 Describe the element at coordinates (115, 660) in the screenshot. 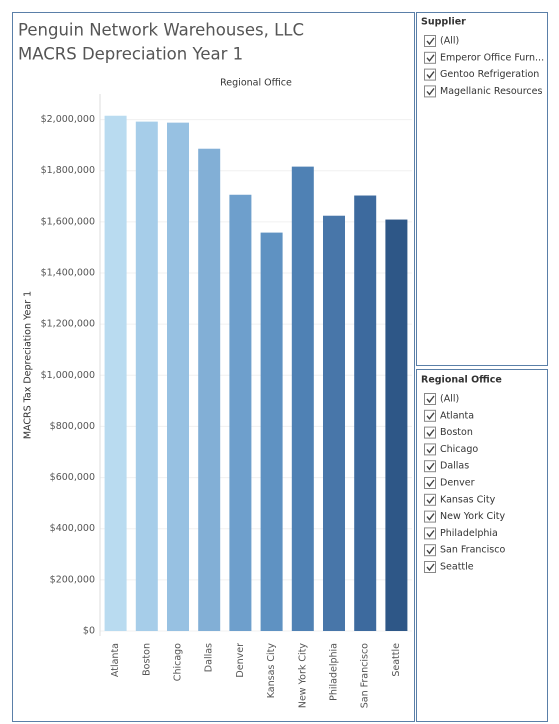

I see `x-tick-label: Atlanta` at that location.